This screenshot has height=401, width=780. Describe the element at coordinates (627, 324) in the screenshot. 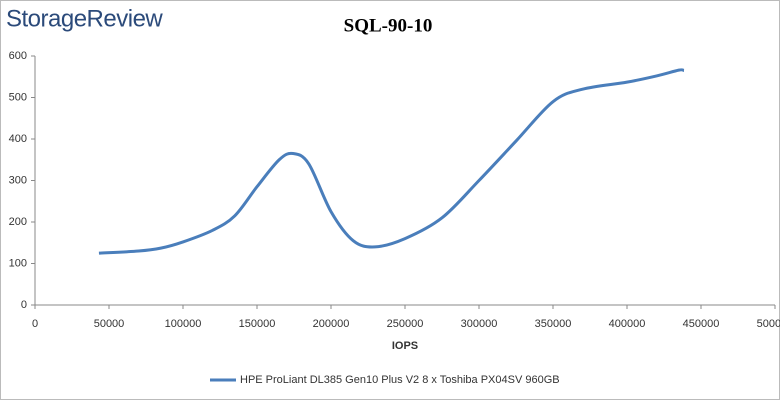

I see `x-tick-label: 400000` at that location.